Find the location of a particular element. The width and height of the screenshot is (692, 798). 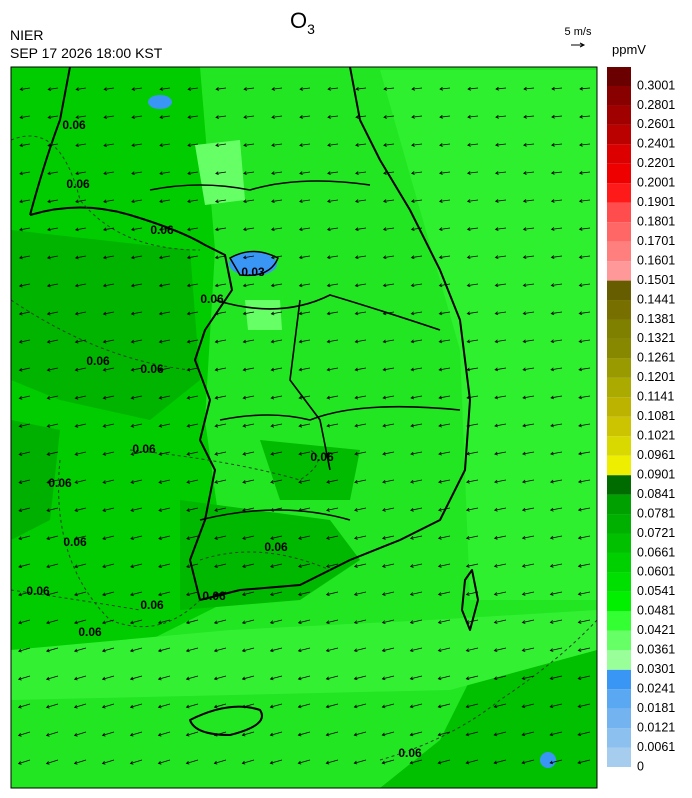

colorbar-label: 0.0601 is located at coordinates (656, 572).